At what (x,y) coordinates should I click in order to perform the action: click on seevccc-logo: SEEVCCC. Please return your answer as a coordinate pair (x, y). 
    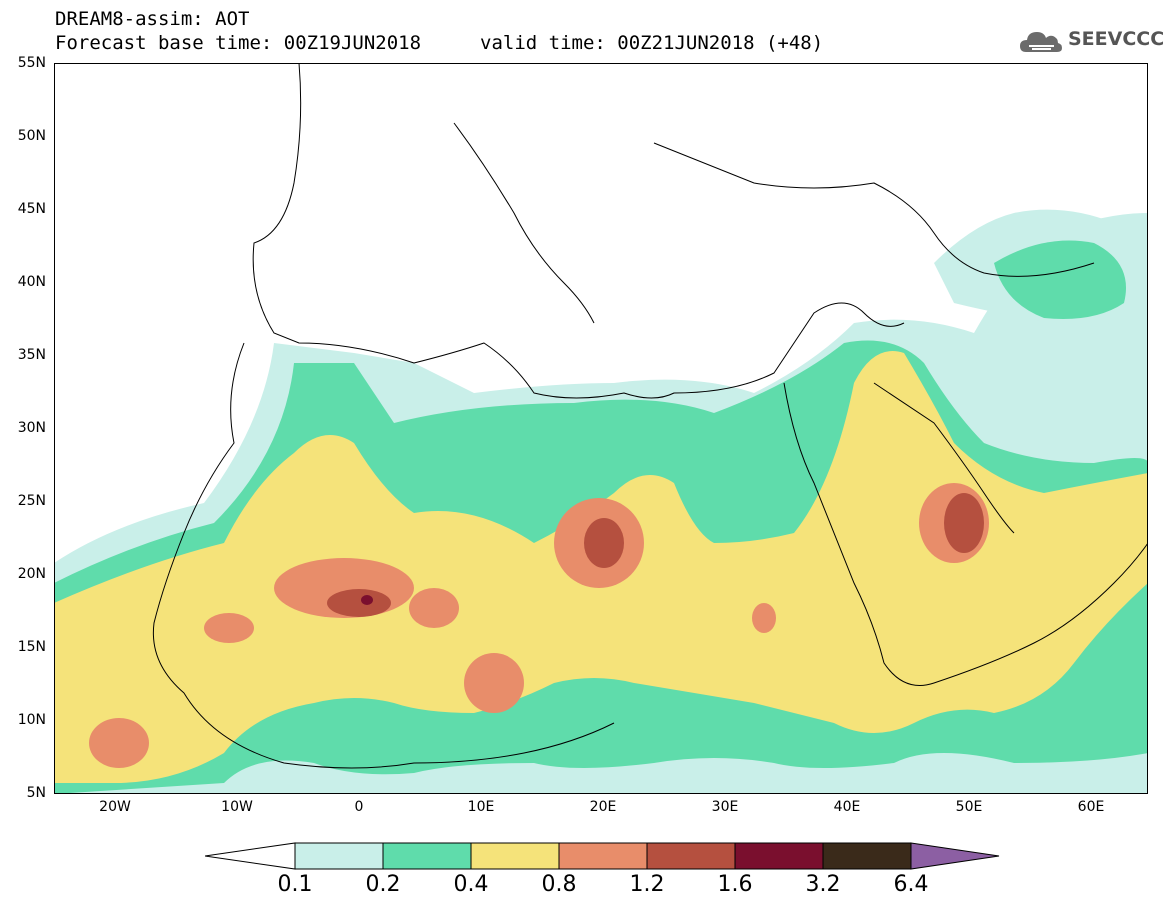
    Looking at the image, I should click on (1091, 40).